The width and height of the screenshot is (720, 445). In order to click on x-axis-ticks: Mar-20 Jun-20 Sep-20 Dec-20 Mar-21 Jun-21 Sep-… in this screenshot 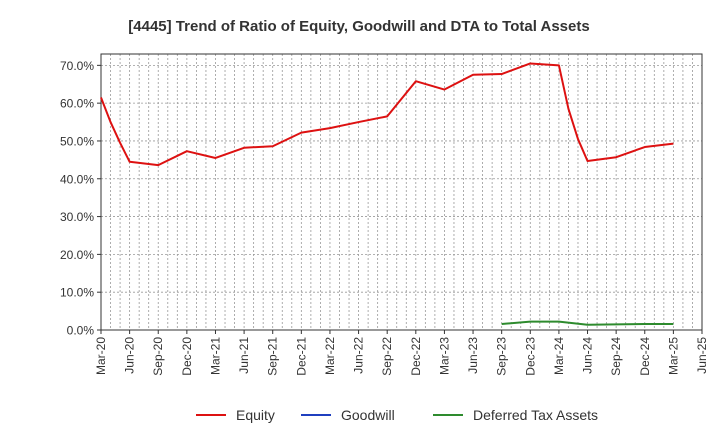, I will do `click(401, 353)`.